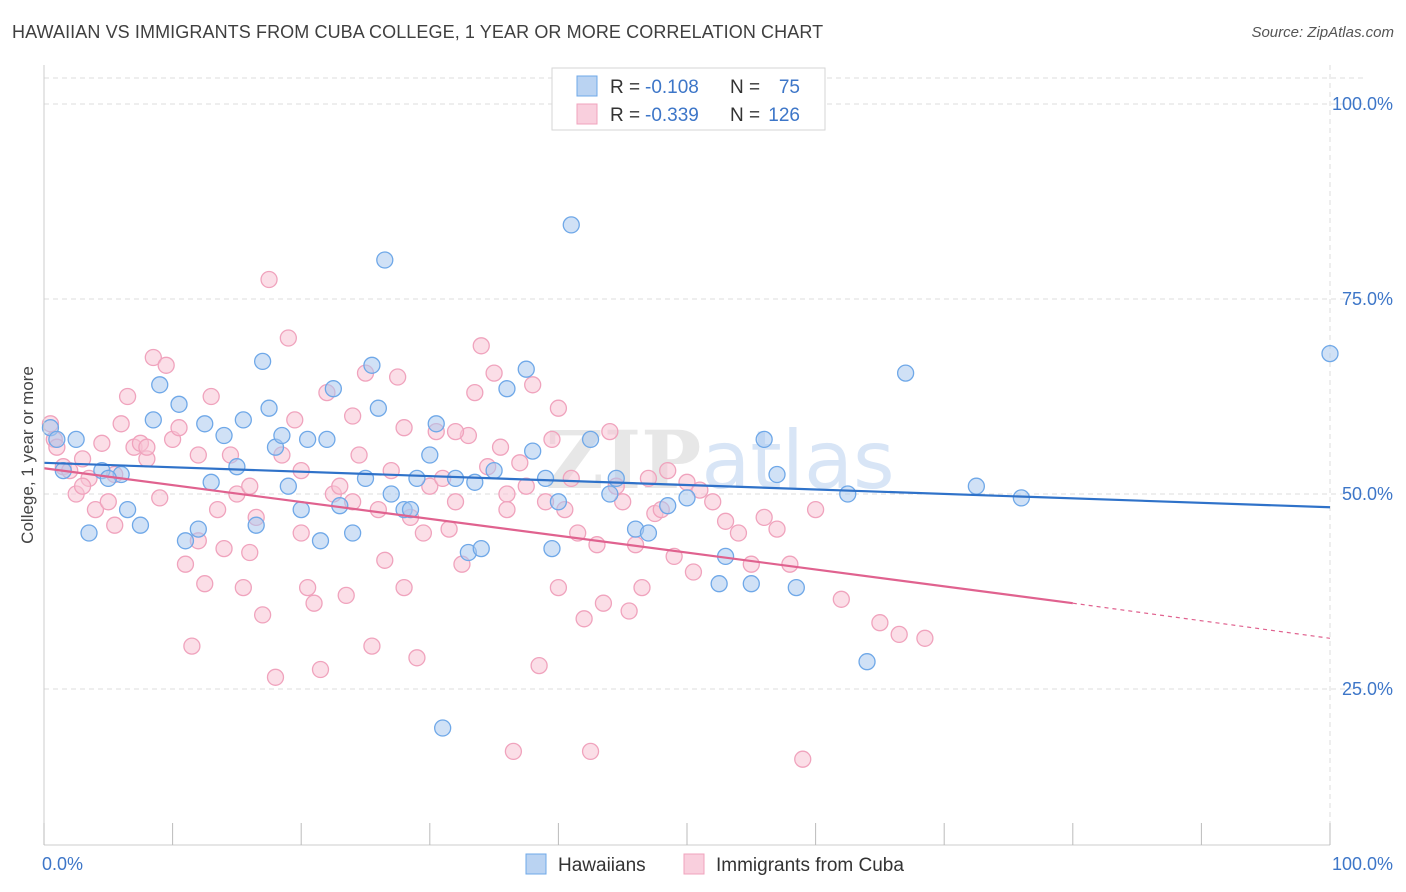 This screenshot has width=1406, height=892. I want to click on hawaiians-n-value: 75, so click(789, 87).